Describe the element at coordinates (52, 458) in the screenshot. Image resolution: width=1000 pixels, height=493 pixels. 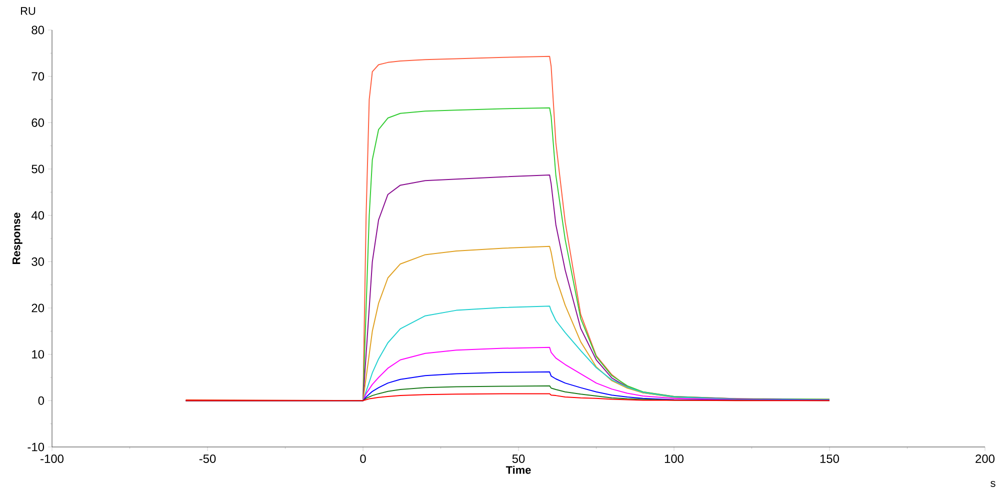
I see `x-tick-label: -100` at that location.